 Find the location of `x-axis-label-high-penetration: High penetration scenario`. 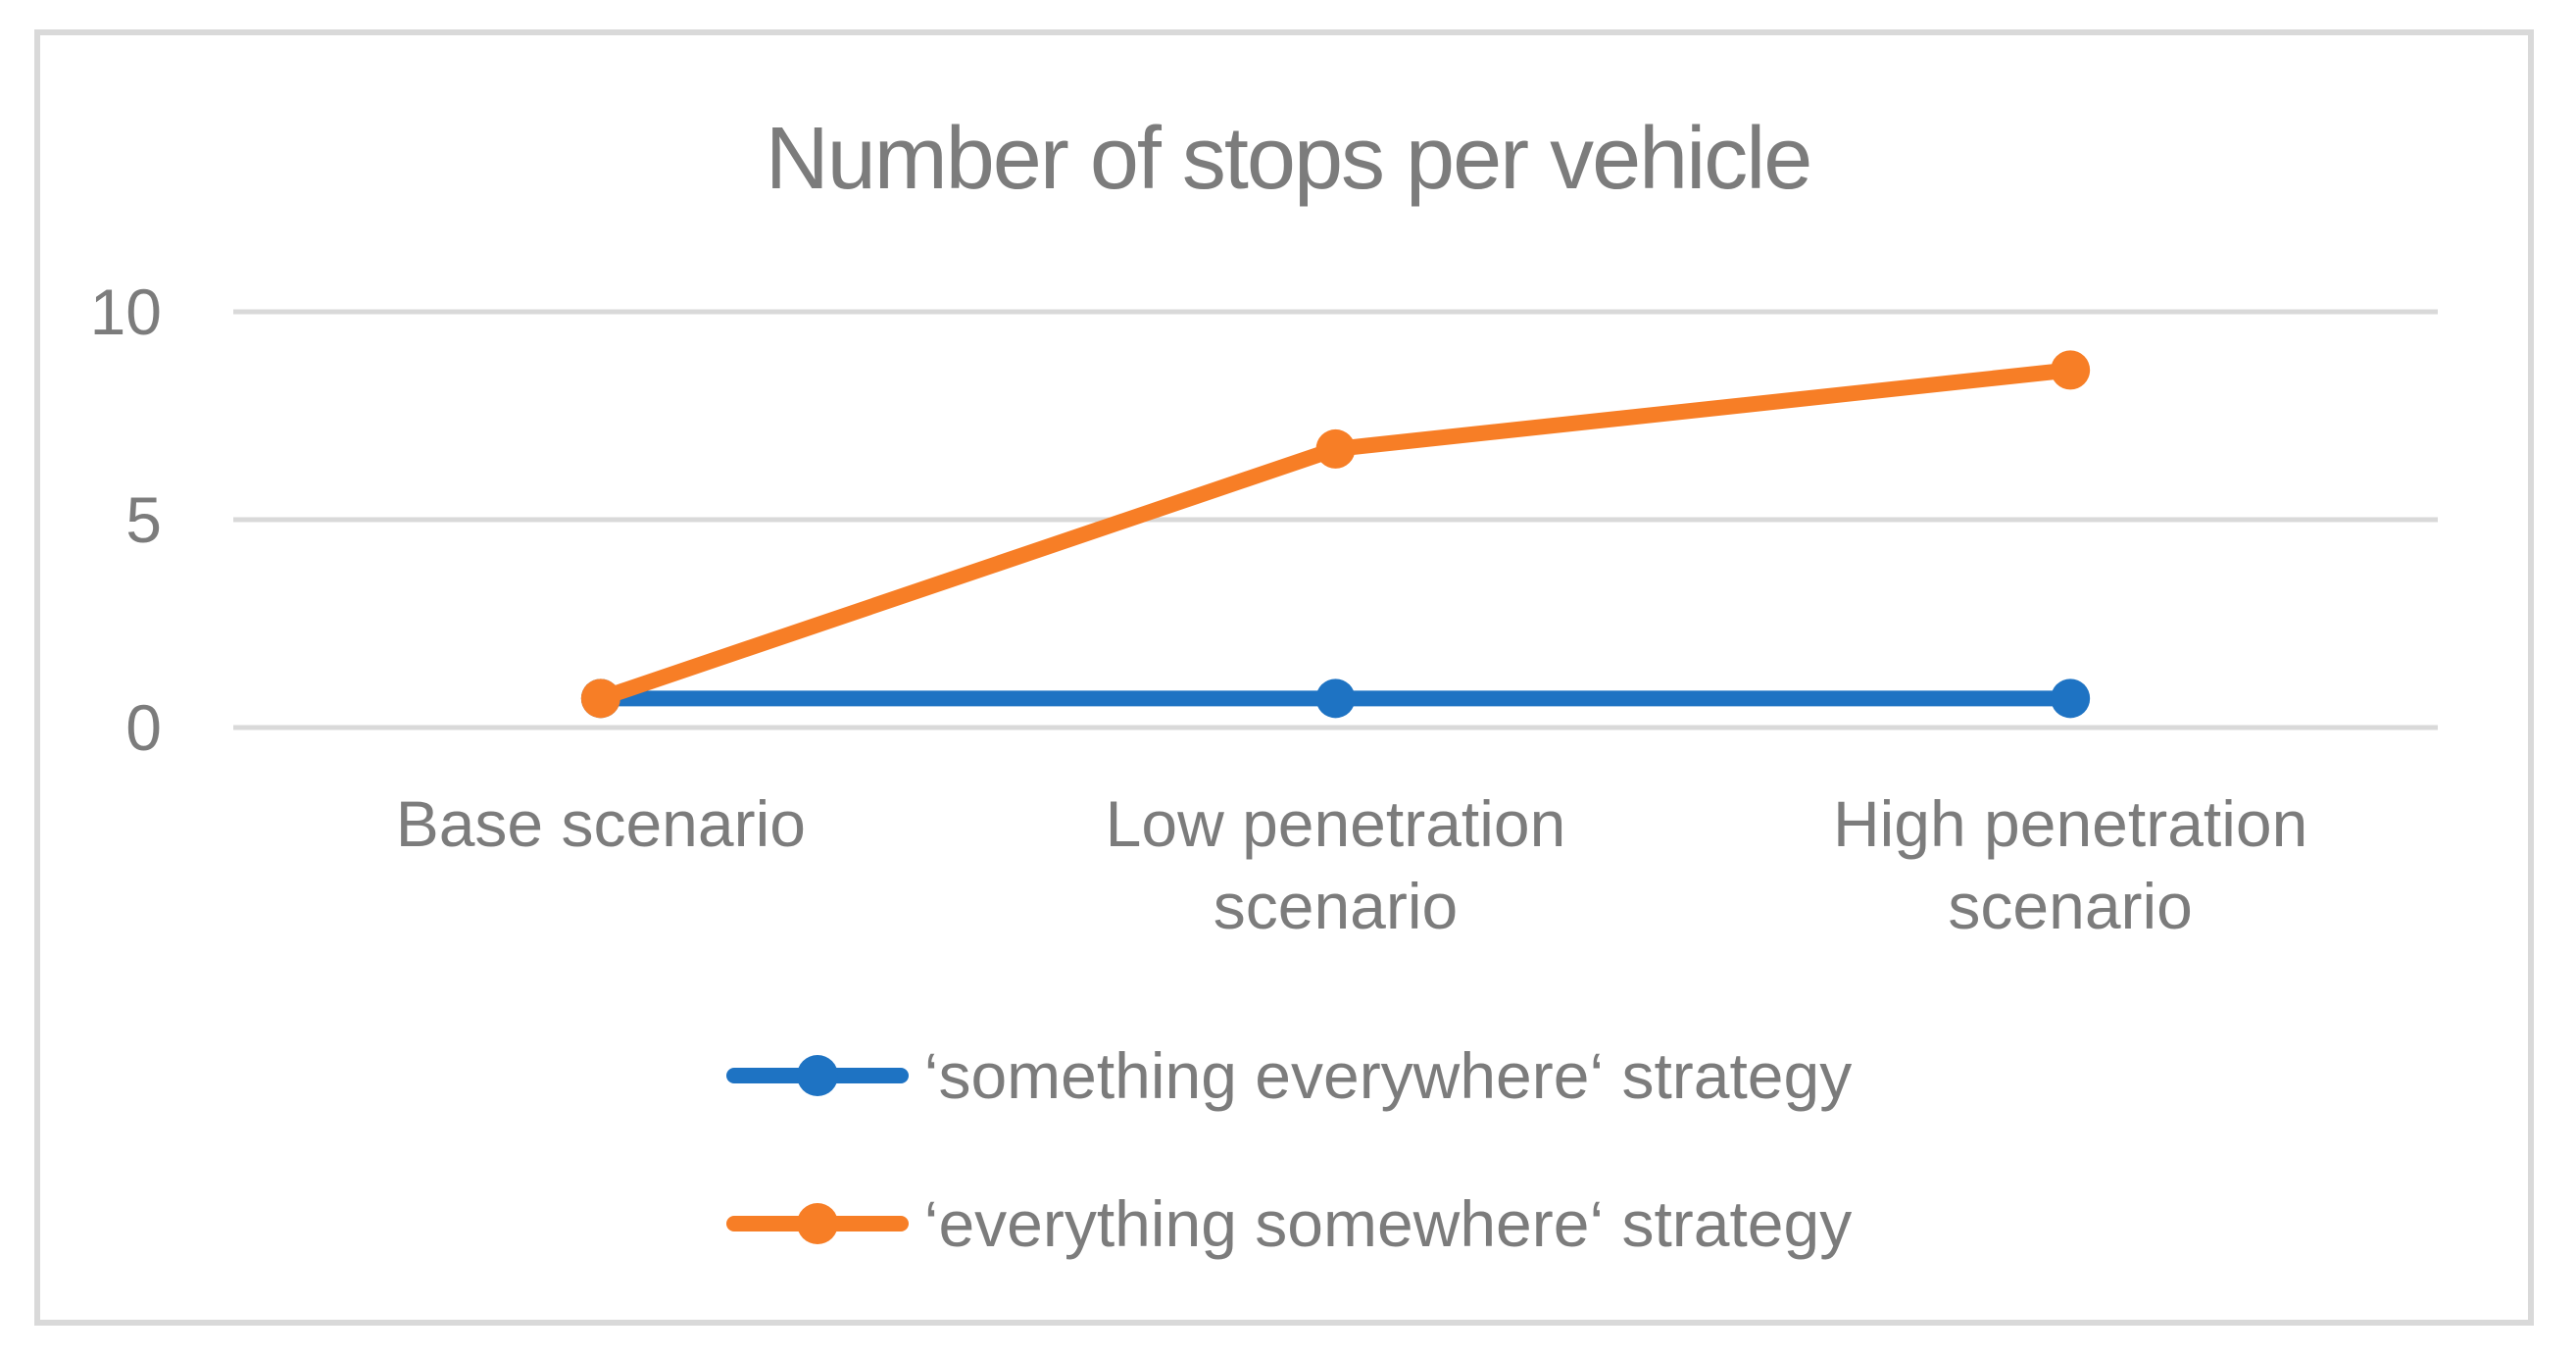

x-axis-label-high-penetration: High penetration scenario is located at coordinates (2070, 864).